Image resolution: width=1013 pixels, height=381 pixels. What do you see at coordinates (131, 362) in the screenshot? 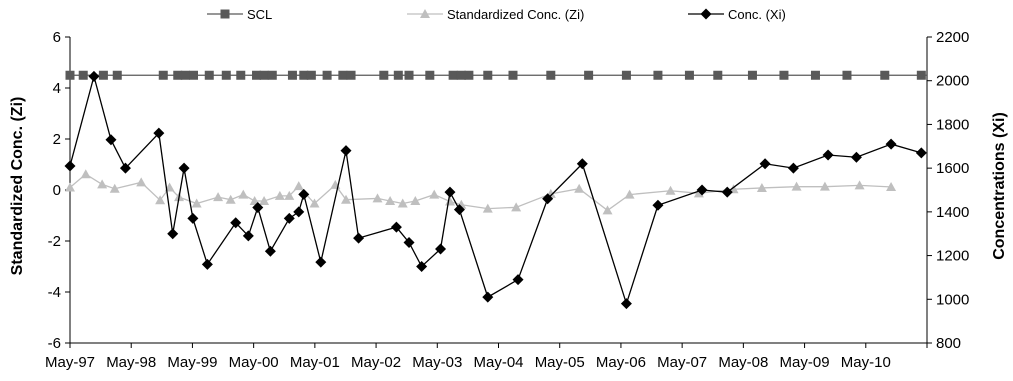
I see `x-tick-label: May-98` at bounding box center [131, 362].